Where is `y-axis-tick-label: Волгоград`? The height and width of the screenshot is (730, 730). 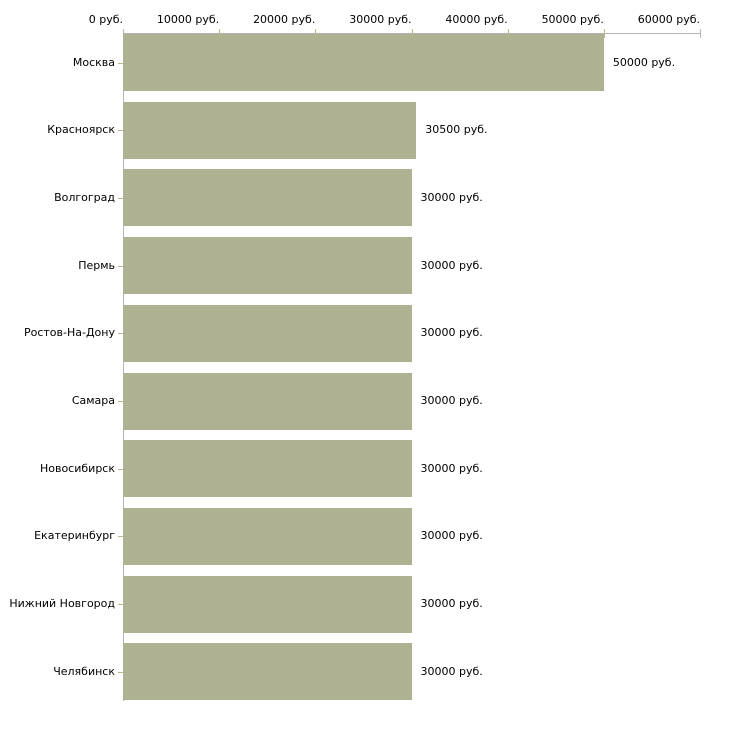
y-axis-tick-label: Волгоград is located at coordinates (84, 197).